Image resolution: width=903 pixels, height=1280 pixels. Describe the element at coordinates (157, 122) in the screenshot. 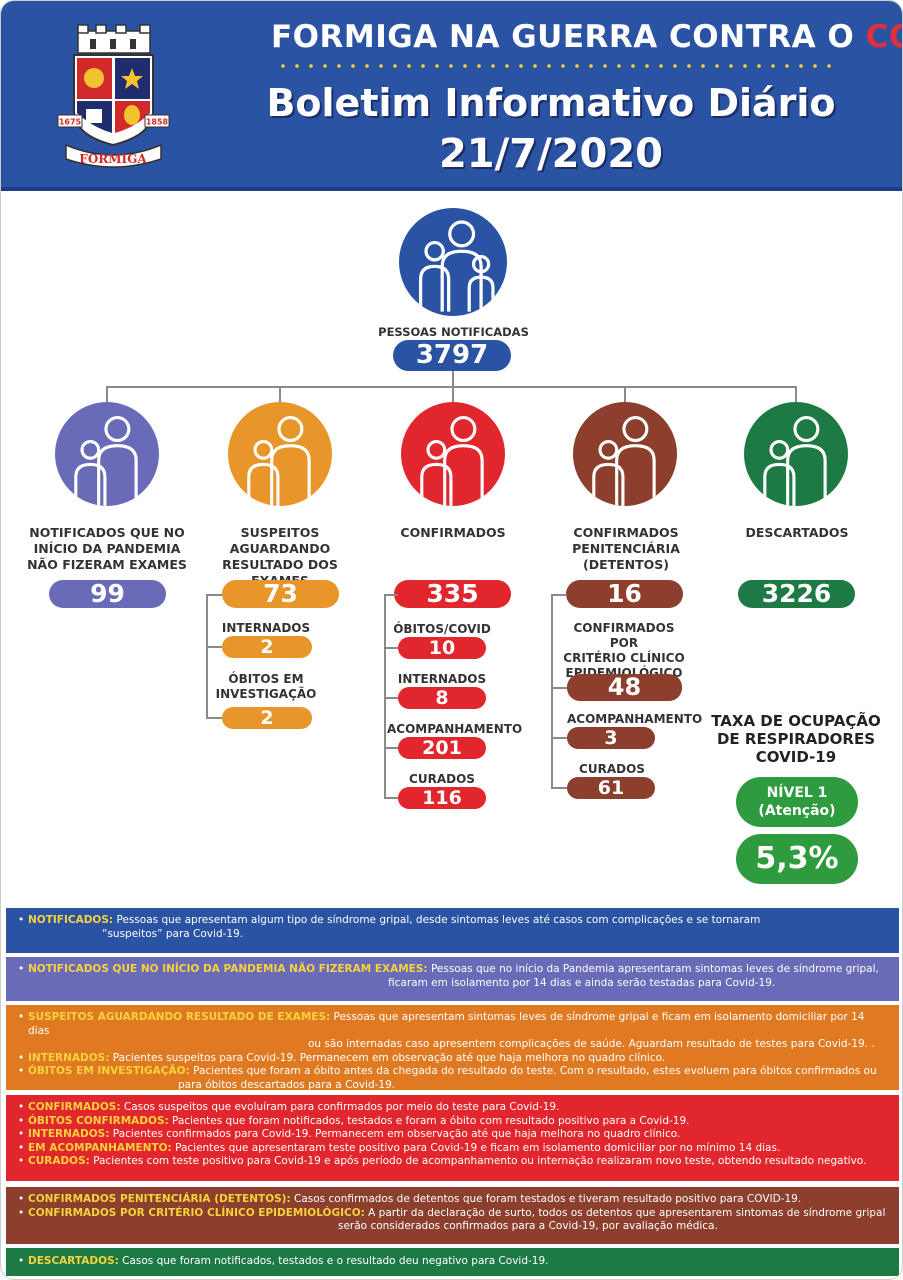

I see `crest-year-right: 1858` at that location.